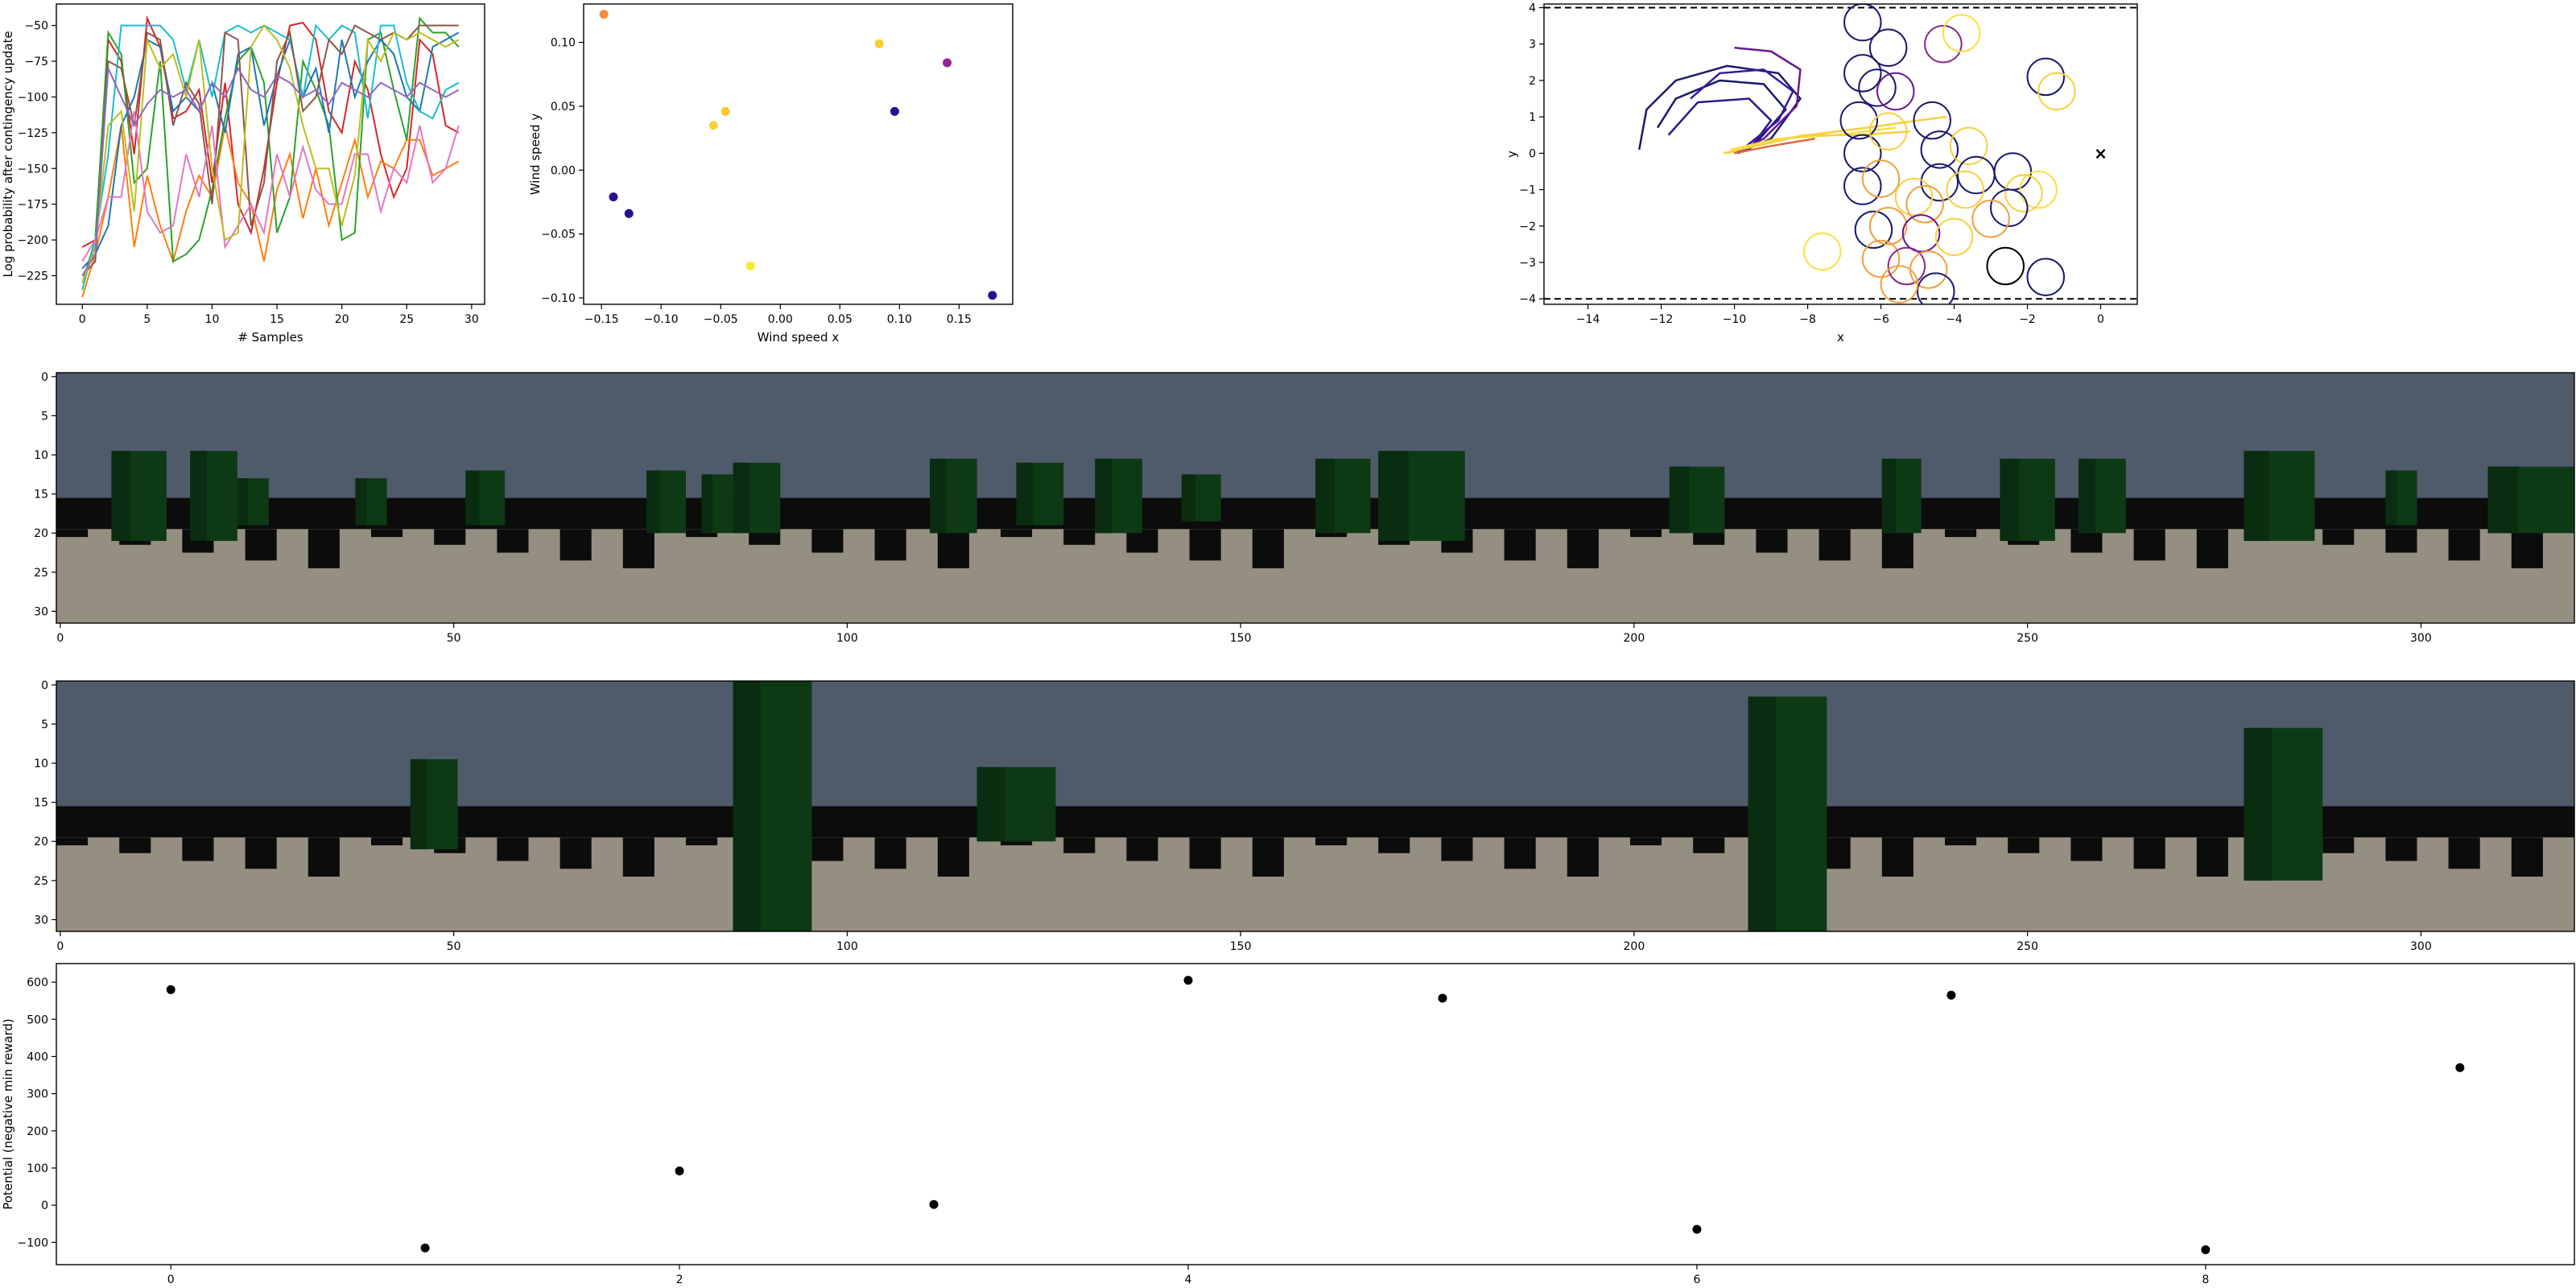  What do you see at coordinates (147, 319) in the screenshot?
I see `x-tick-label: 5` at bounding box center [147, 319].